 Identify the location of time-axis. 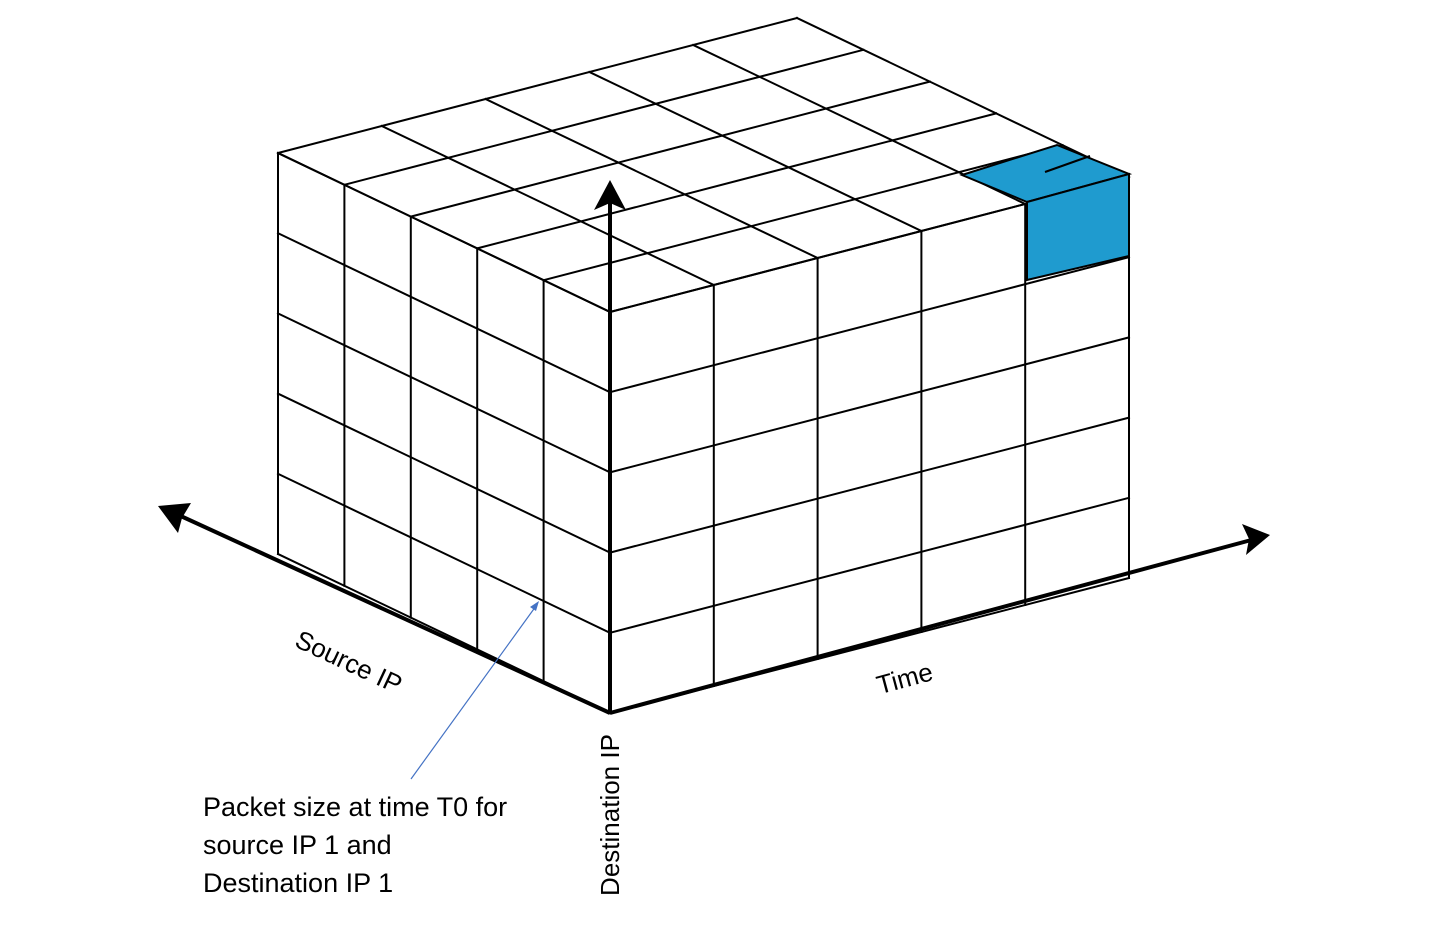
(932, 626).